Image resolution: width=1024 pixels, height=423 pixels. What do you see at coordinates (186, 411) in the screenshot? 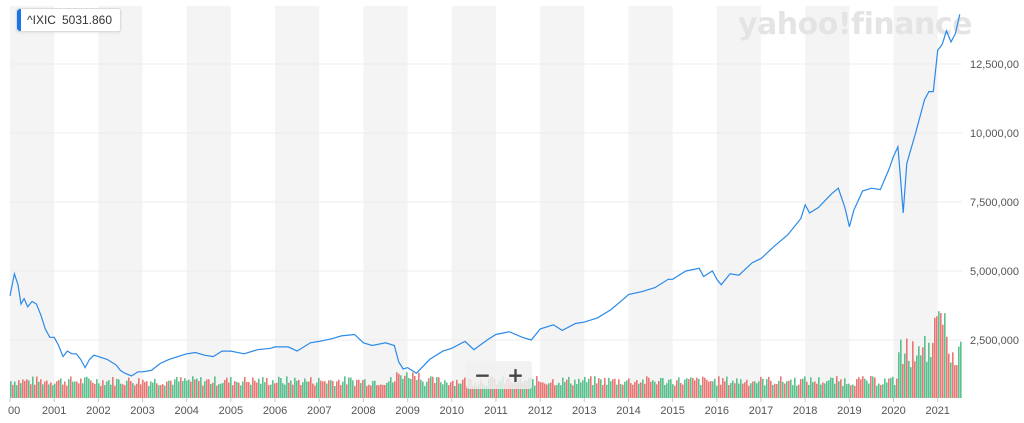
I see `x-tick-label: 2004` at bounding box center [186, 411].